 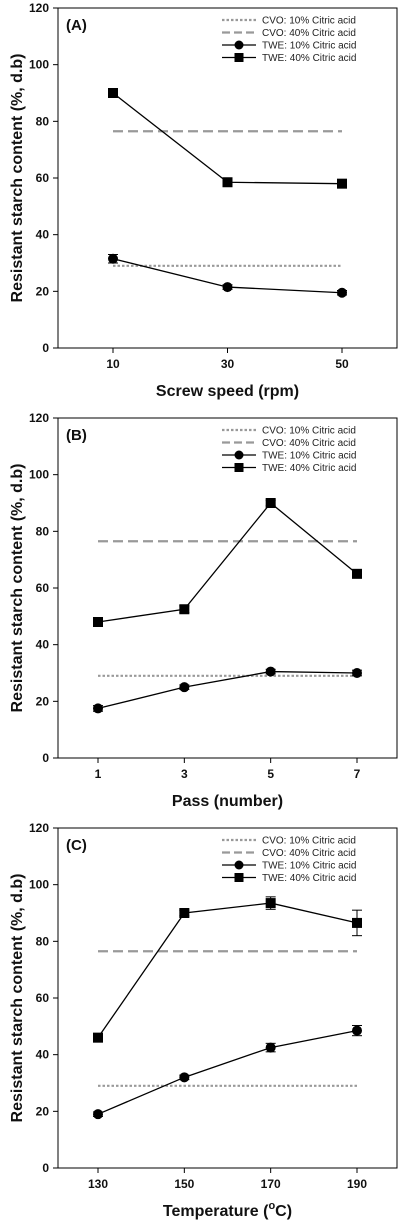 I want to click on x-tick-label: 5, so click(x=270, y=774).